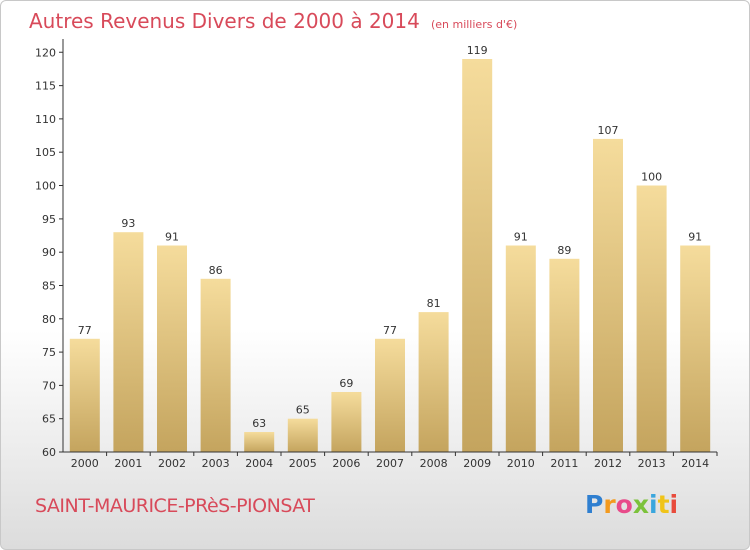 The image size is (750, 550). Describe the element at coordinates (303, 410) in the screenshot. I see `data-label-2005: 65` at that location.